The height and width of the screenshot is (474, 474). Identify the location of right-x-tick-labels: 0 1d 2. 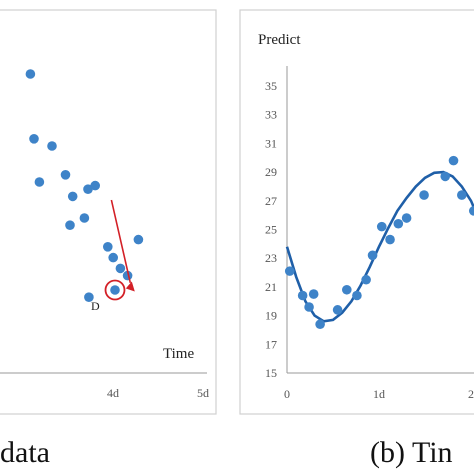
(379, 394).